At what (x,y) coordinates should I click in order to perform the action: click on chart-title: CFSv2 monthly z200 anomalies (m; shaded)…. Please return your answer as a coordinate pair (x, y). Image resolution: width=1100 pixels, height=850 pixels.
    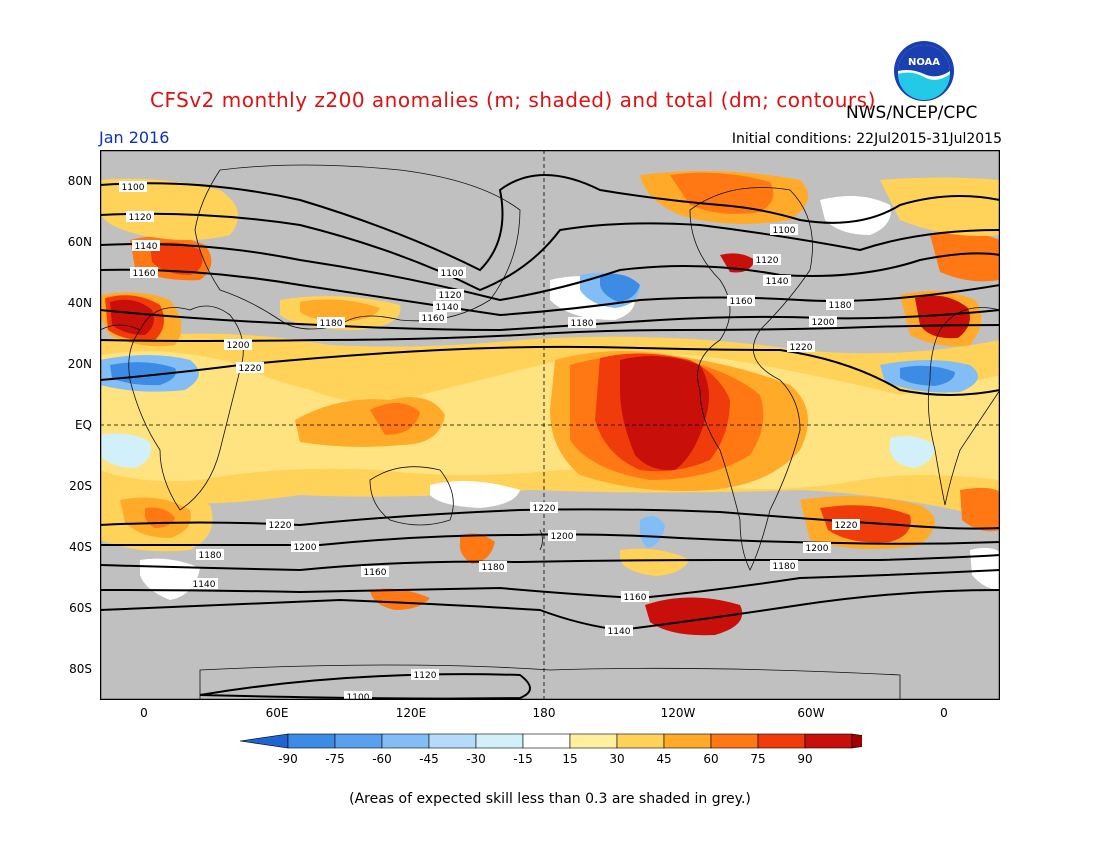
    Looking at the image, I should click on (513, 100).